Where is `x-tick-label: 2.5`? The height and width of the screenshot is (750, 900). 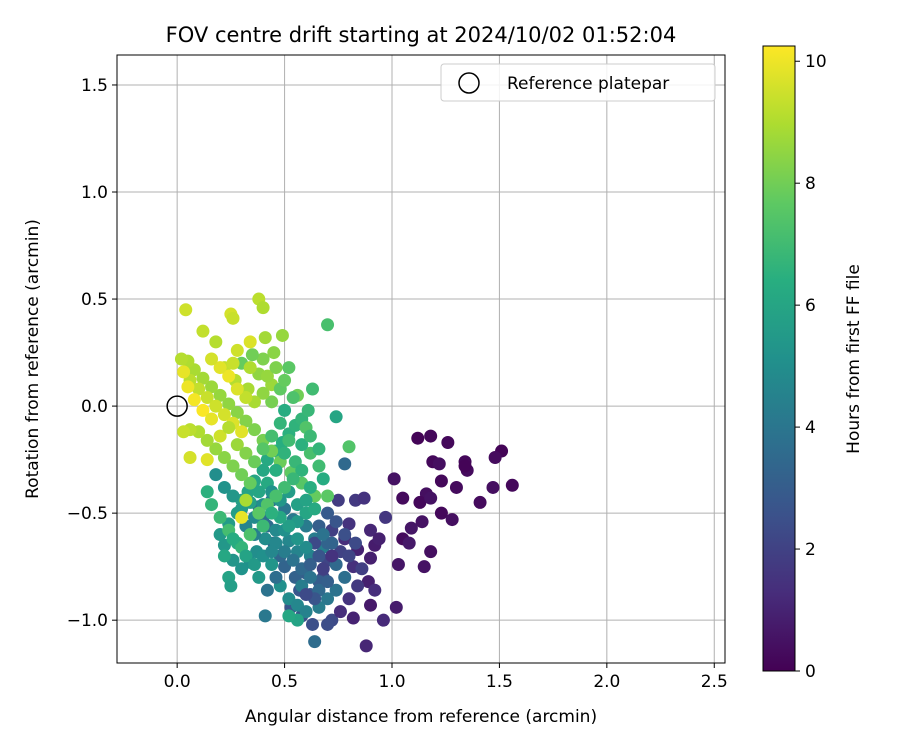
x-tick-label: 2.5 is located at coordinates (714, 682).